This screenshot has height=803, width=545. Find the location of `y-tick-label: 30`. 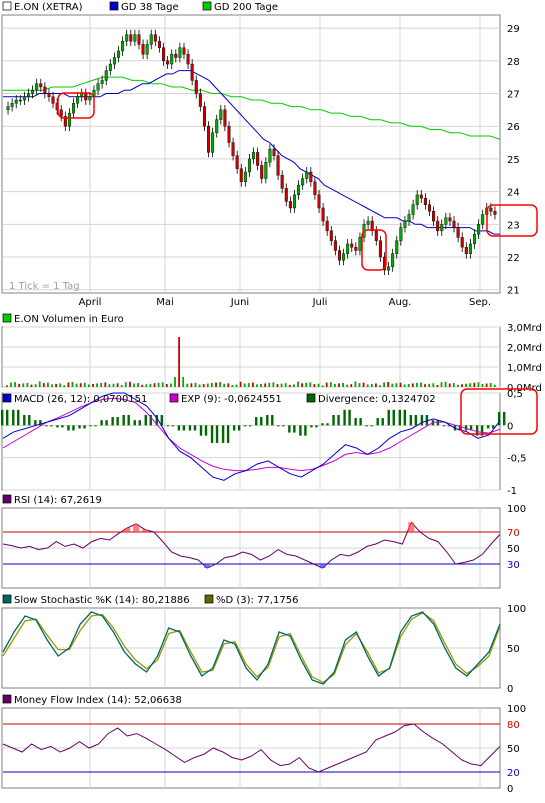

y-tick-label: 30 is located at coordinates (513, 565).